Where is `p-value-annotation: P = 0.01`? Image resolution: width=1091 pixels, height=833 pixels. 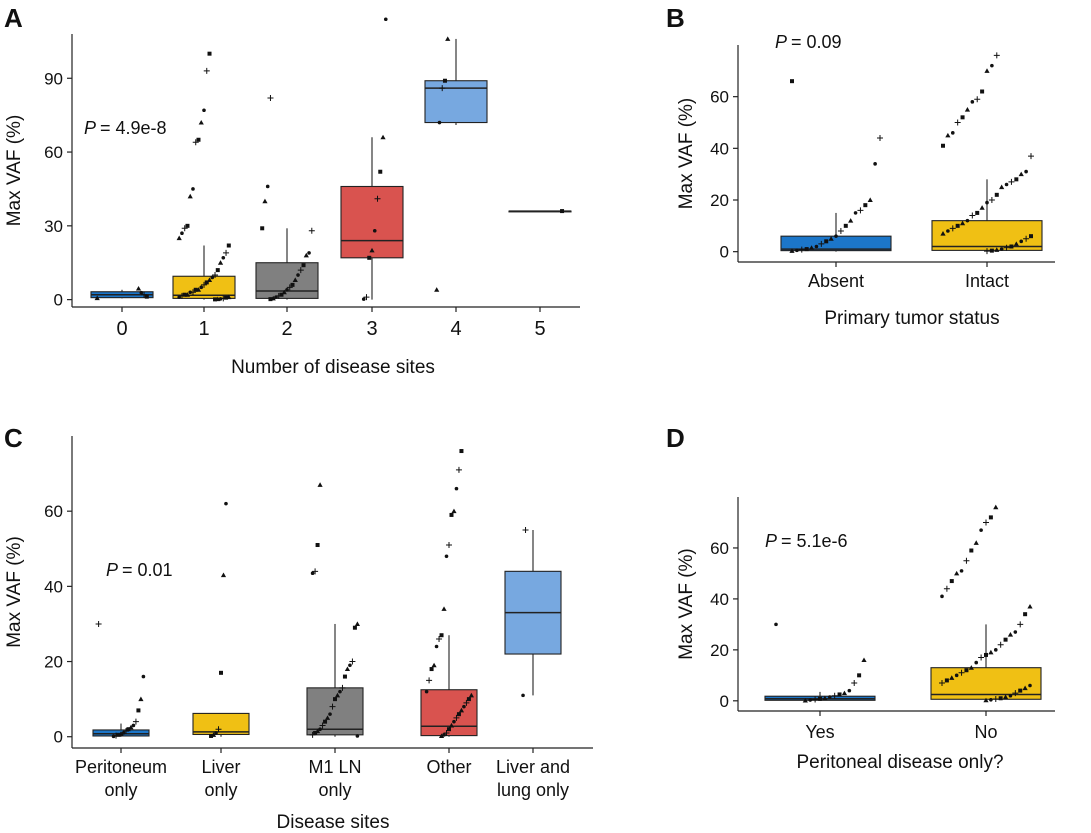 p-value-annotation: P = 0.01 is located at coordinates (139, 570).